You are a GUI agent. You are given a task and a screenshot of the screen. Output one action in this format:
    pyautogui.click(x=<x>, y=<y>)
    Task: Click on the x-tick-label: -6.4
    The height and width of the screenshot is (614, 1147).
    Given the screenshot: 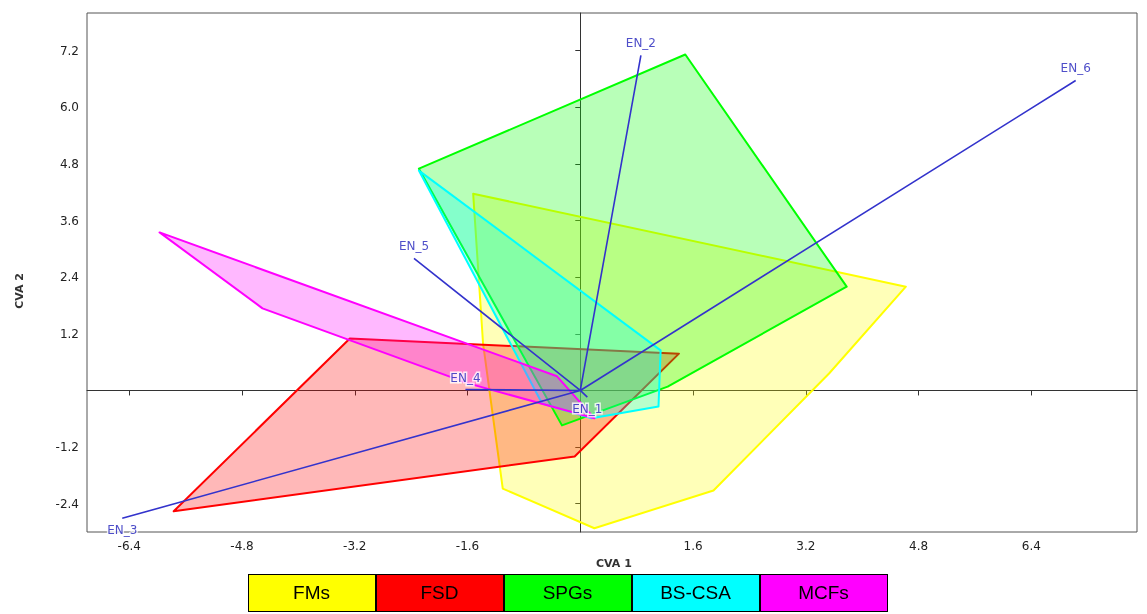 What is the action you would take?
    pyautogui.click(x=129, y=546)
    